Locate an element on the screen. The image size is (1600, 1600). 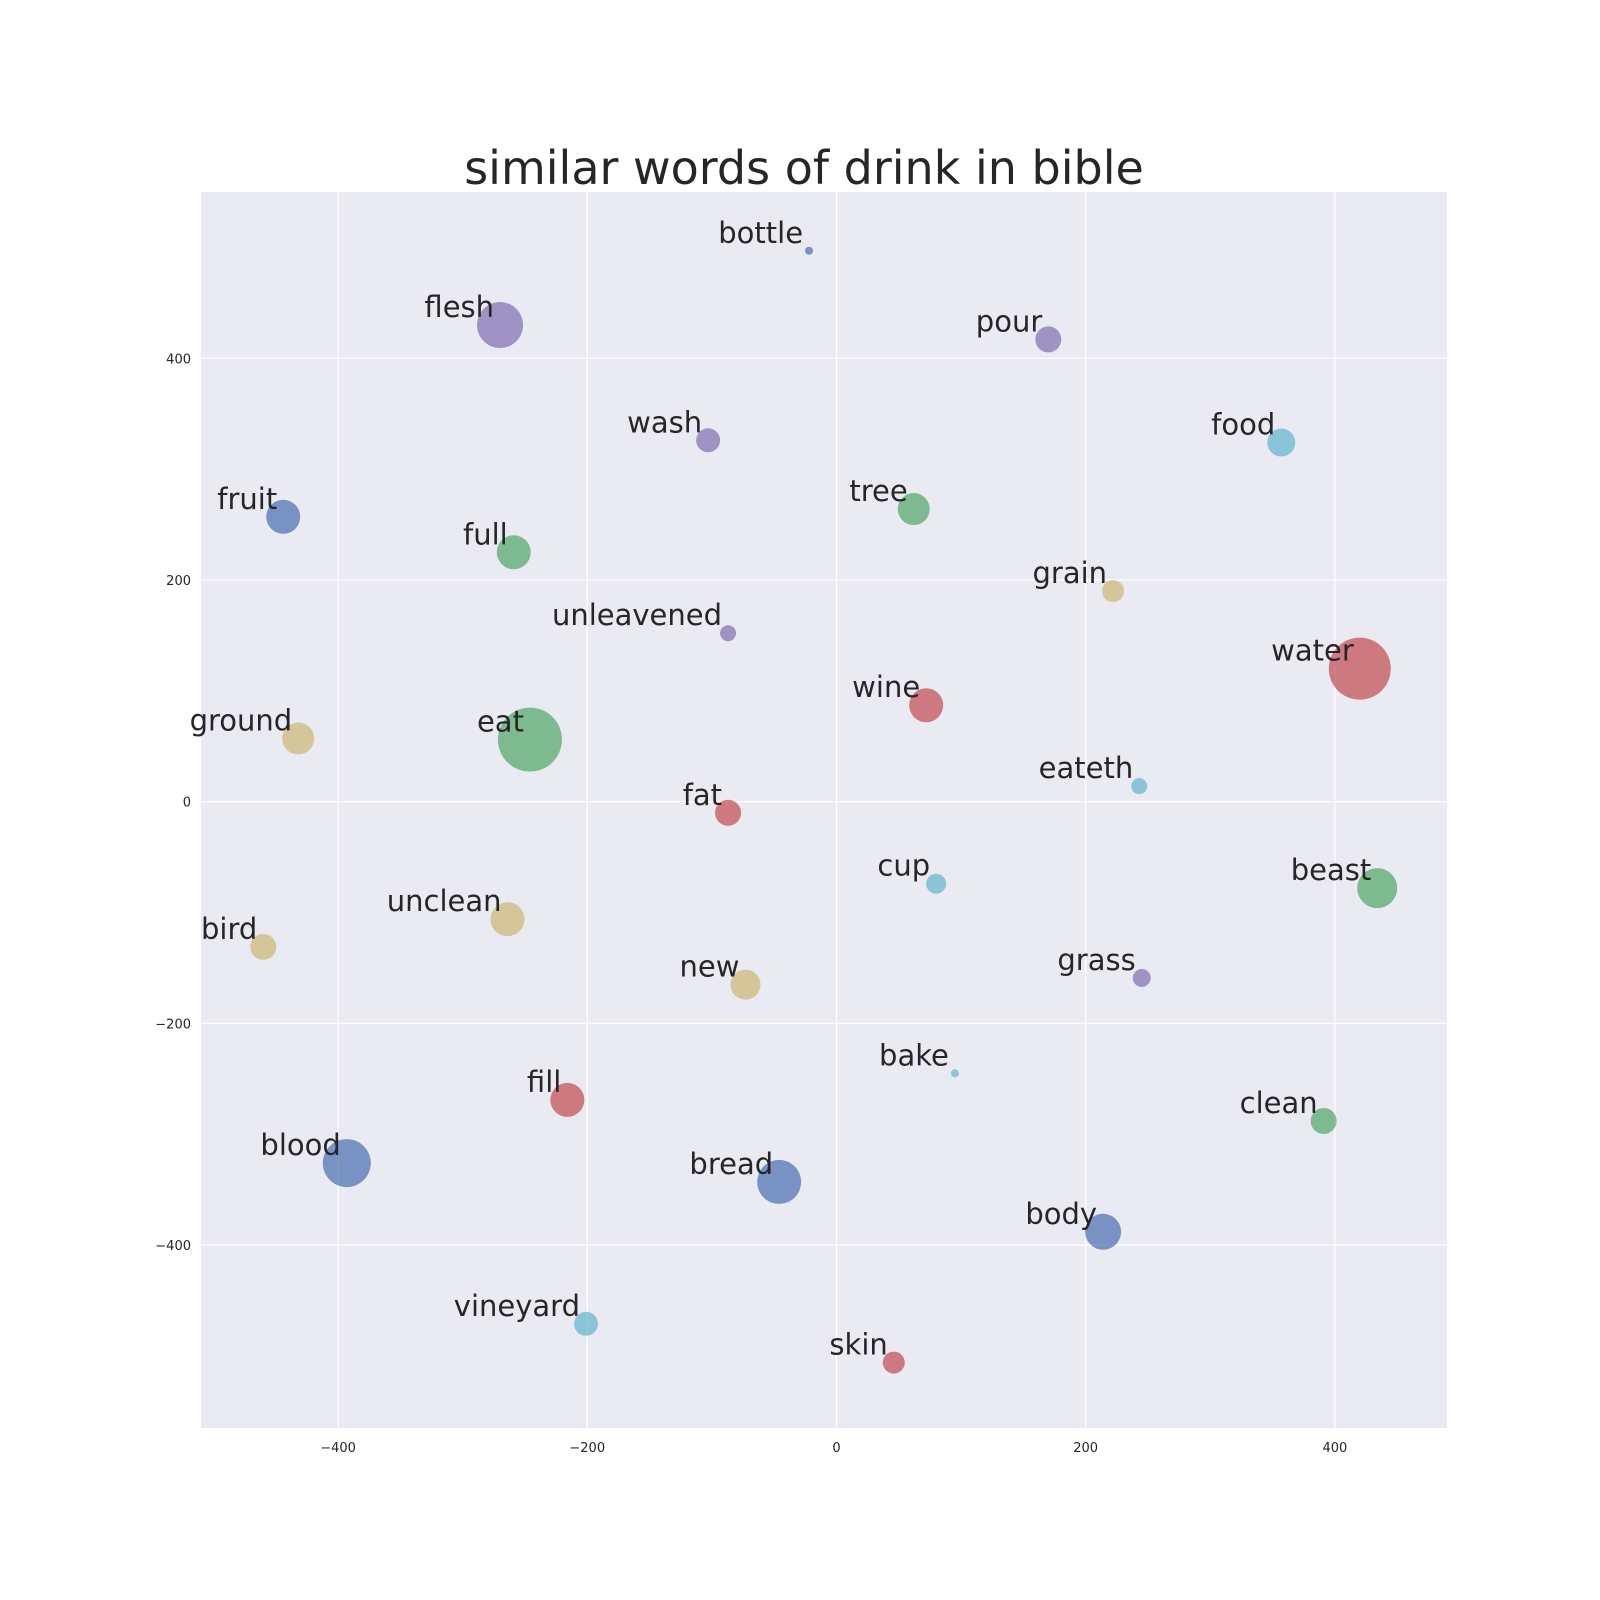
y-tick-label: 0 is located at coordinates (187, 803).